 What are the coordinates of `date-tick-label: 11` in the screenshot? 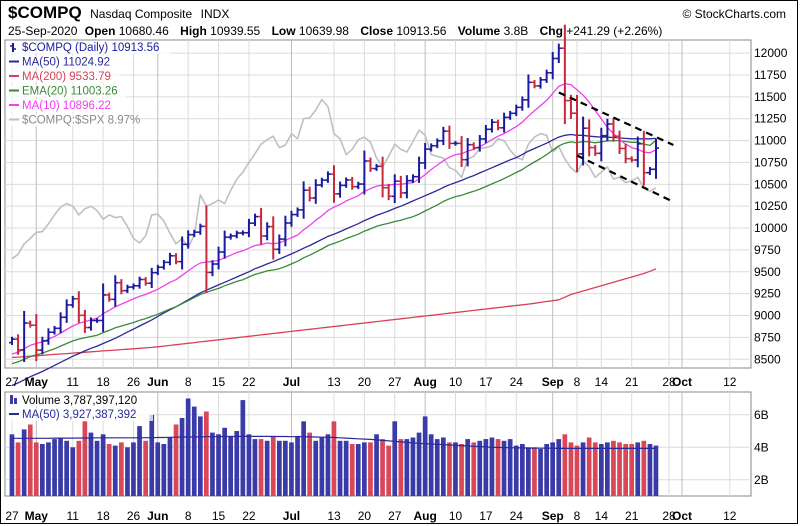 It's located at (73, 516).